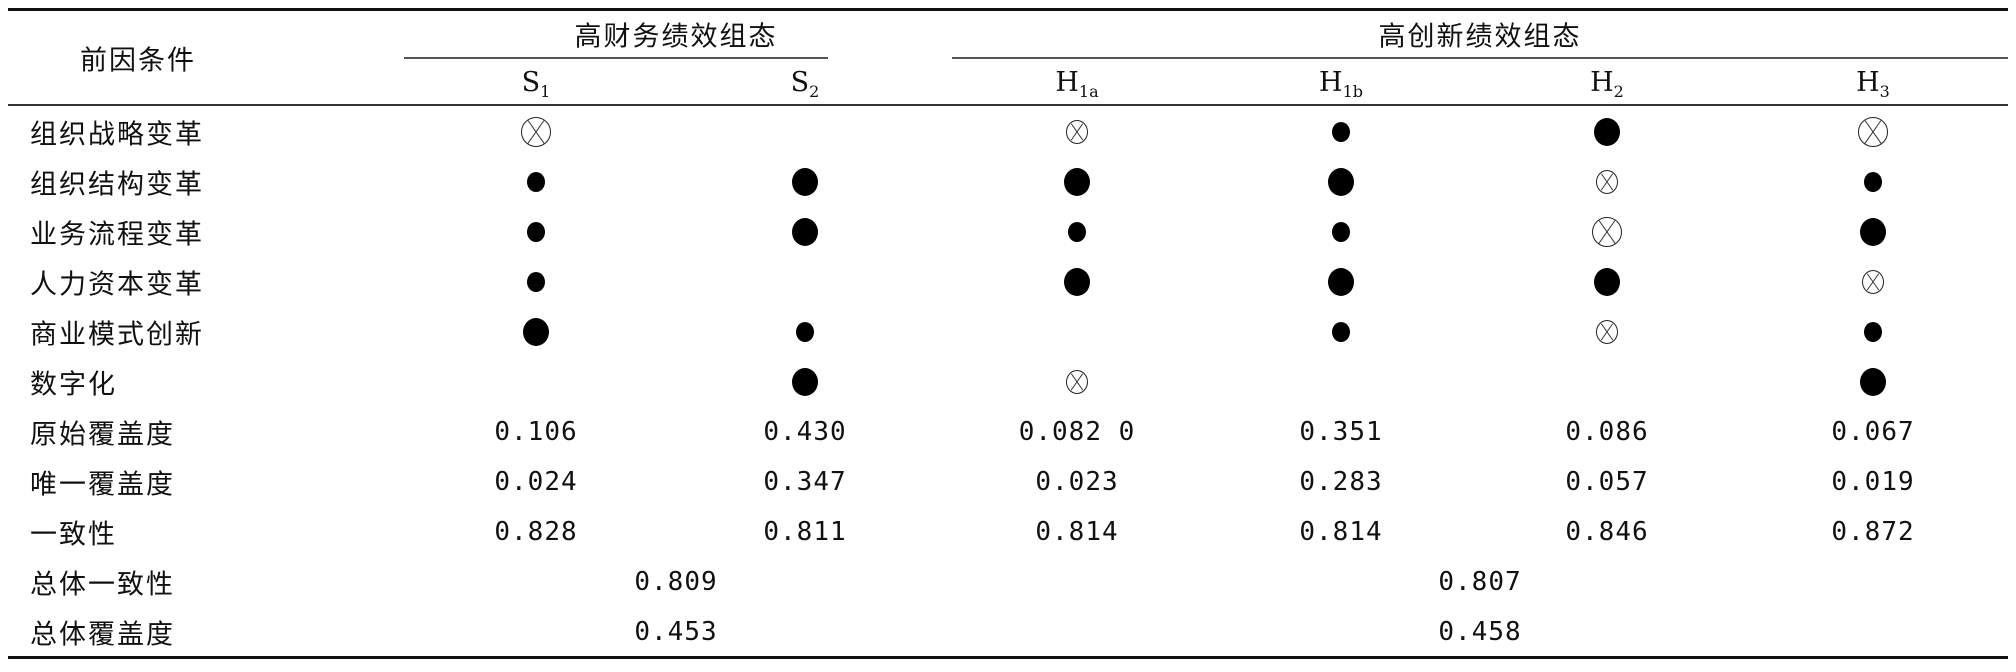 The height and width of the screenshot is (672, 2016). What do you see at coordinates (102, 585) in the screenshot?
I see `row-label: 总体一致性` at bounding box center [102, 585].